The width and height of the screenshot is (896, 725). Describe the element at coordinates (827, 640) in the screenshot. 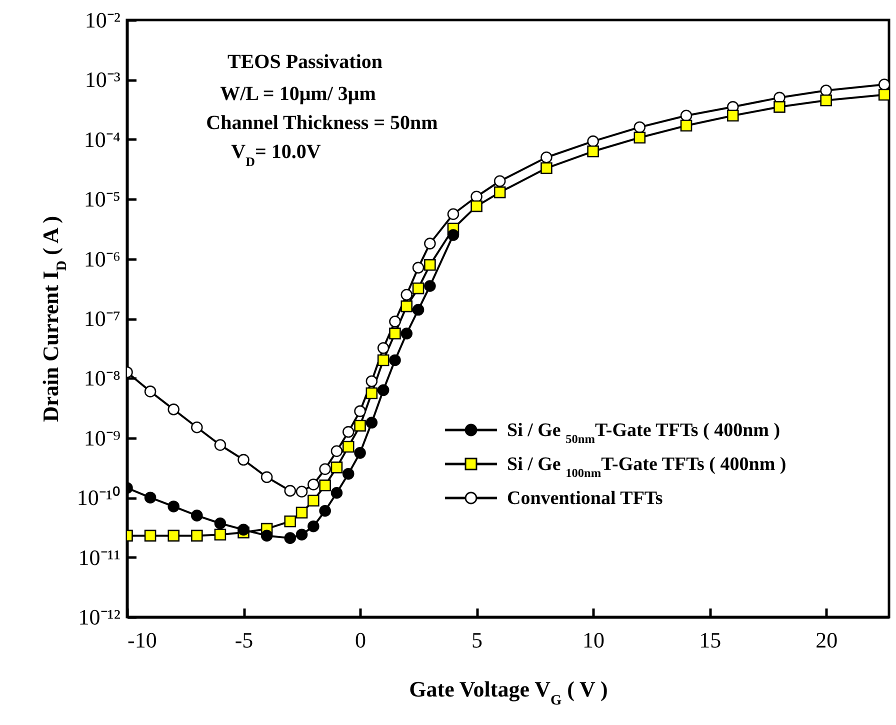

I see `x-tick-label: 20` at that location.